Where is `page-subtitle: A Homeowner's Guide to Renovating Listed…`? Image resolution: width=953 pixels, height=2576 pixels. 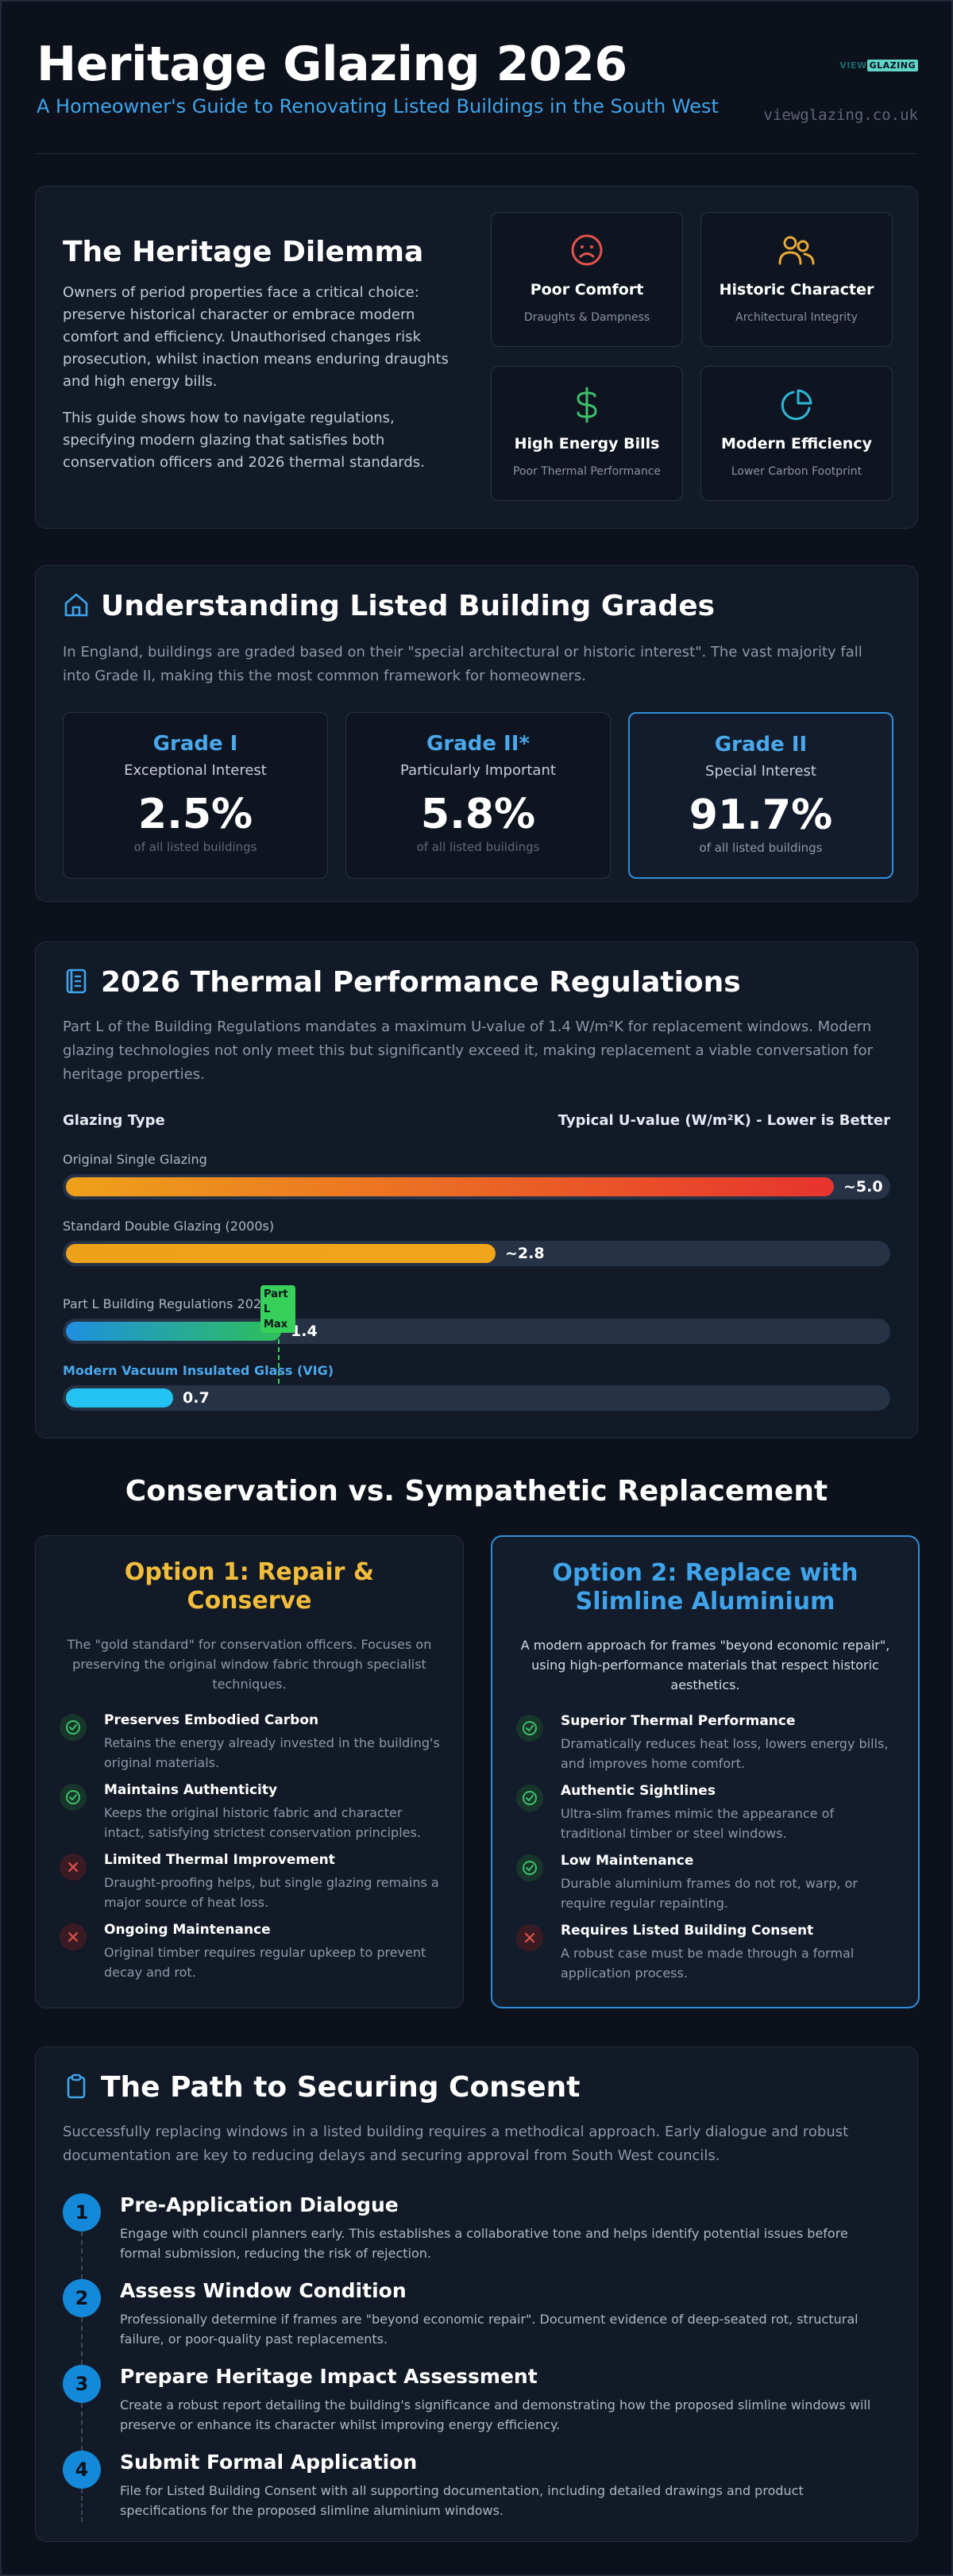 page-subtitle: A Homeowner's Guide to Renovating Listed… is located at coordinates (378, 106).